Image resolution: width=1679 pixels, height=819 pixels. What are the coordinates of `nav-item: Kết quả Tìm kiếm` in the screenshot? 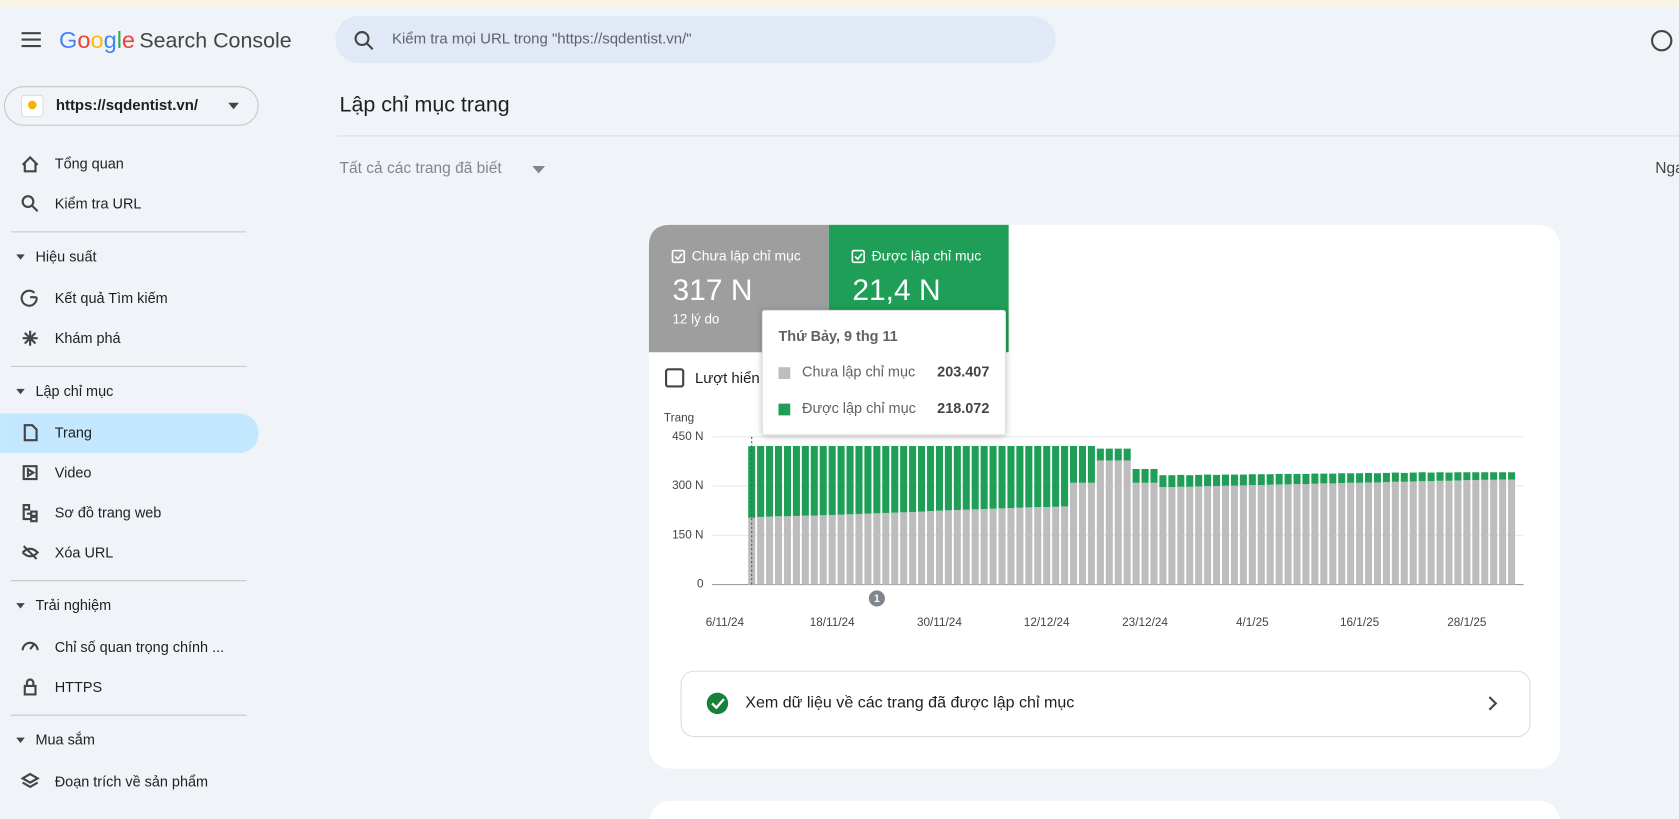 It's located at (111, 299).